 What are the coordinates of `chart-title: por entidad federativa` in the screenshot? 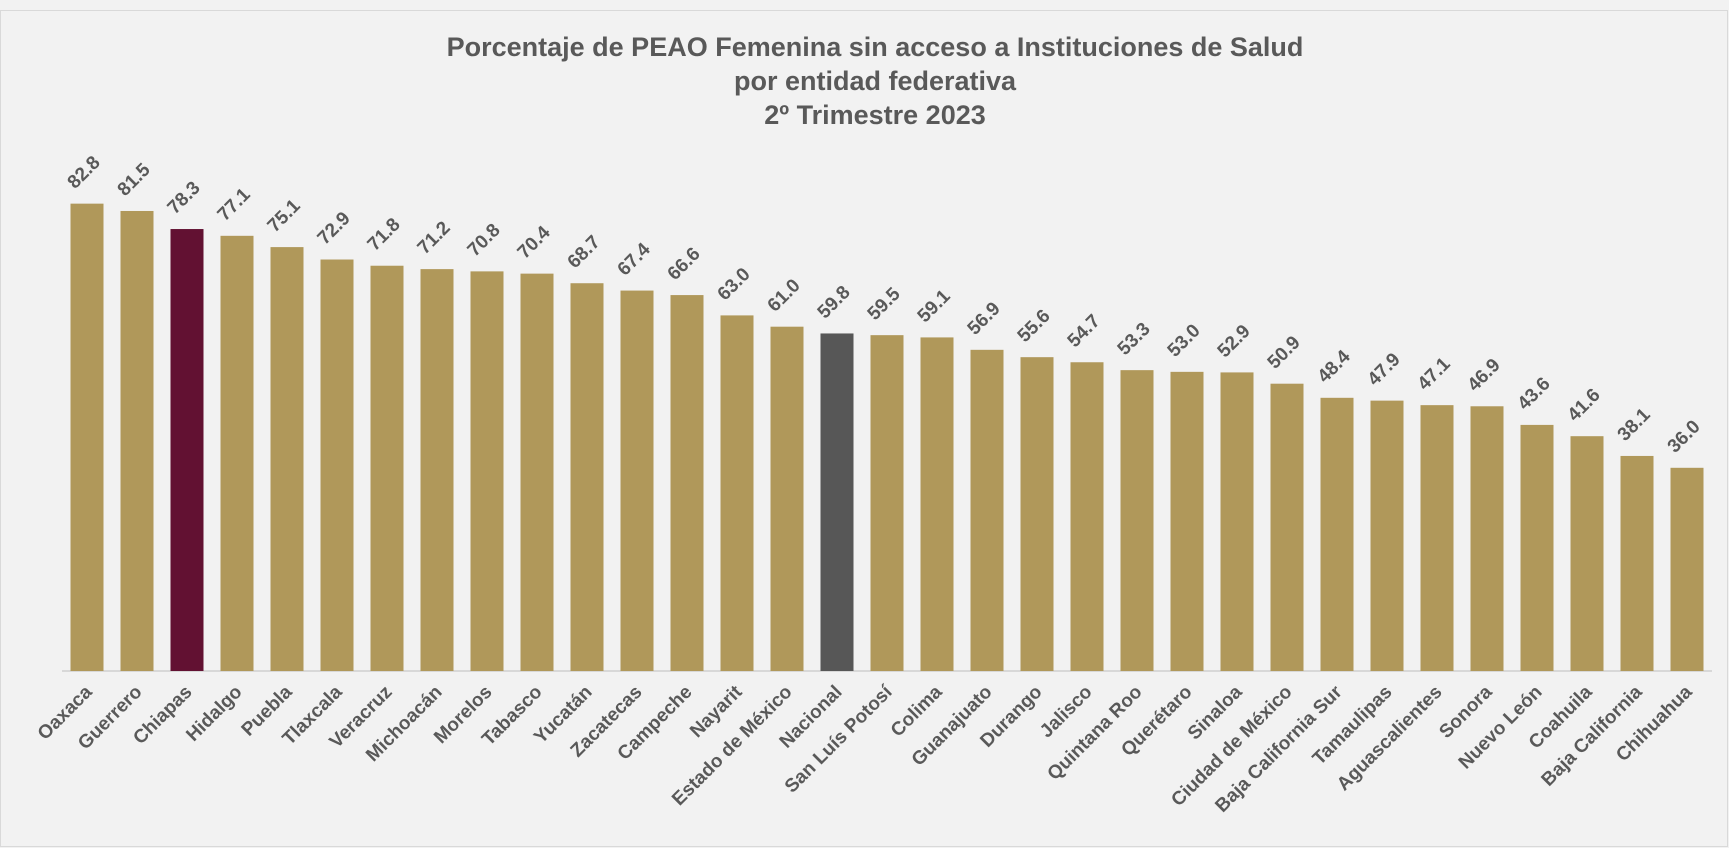 It's located at (875, 81).